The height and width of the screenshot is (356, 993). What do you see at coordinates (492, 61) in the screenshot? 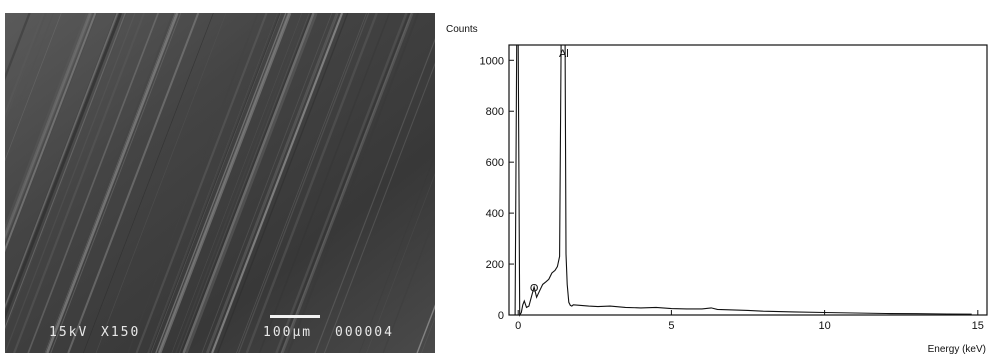
I see `y-tick-label: 1000` at bounding box center [492, 61].